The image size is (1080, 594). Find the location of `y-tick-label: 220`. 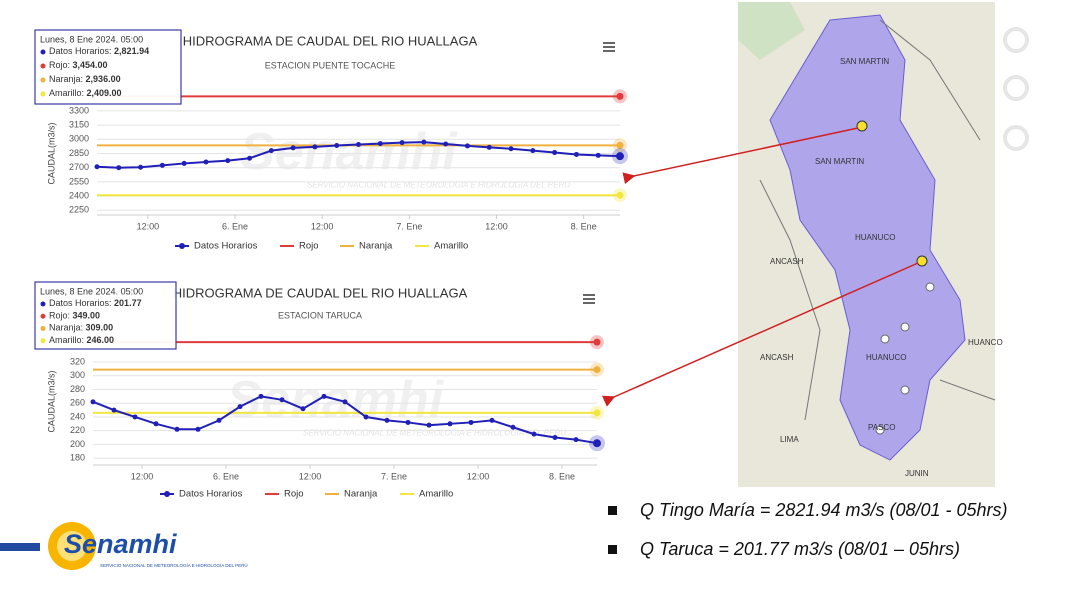

y-tick-label: 220 is located at coordinates (77, 430).